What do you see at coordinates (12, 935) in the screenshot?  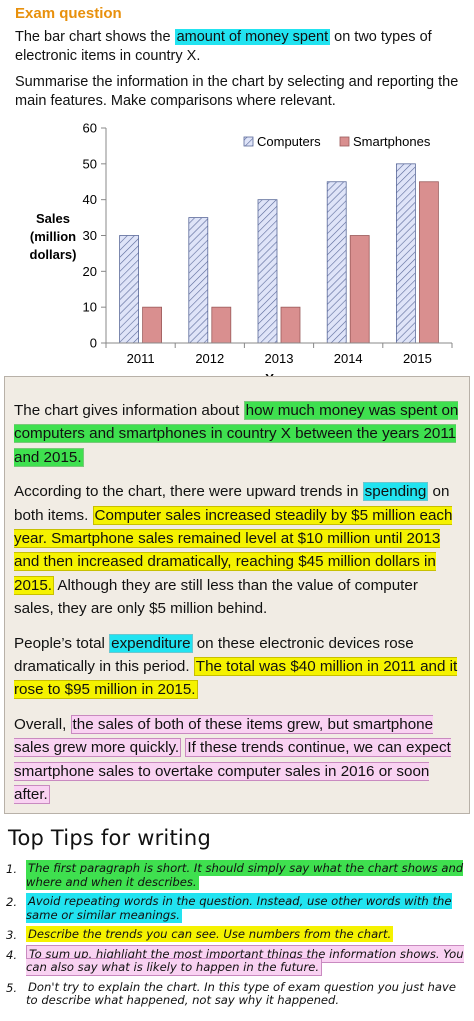 I see `tip-number: 3.` at bounding box center [12, 935].